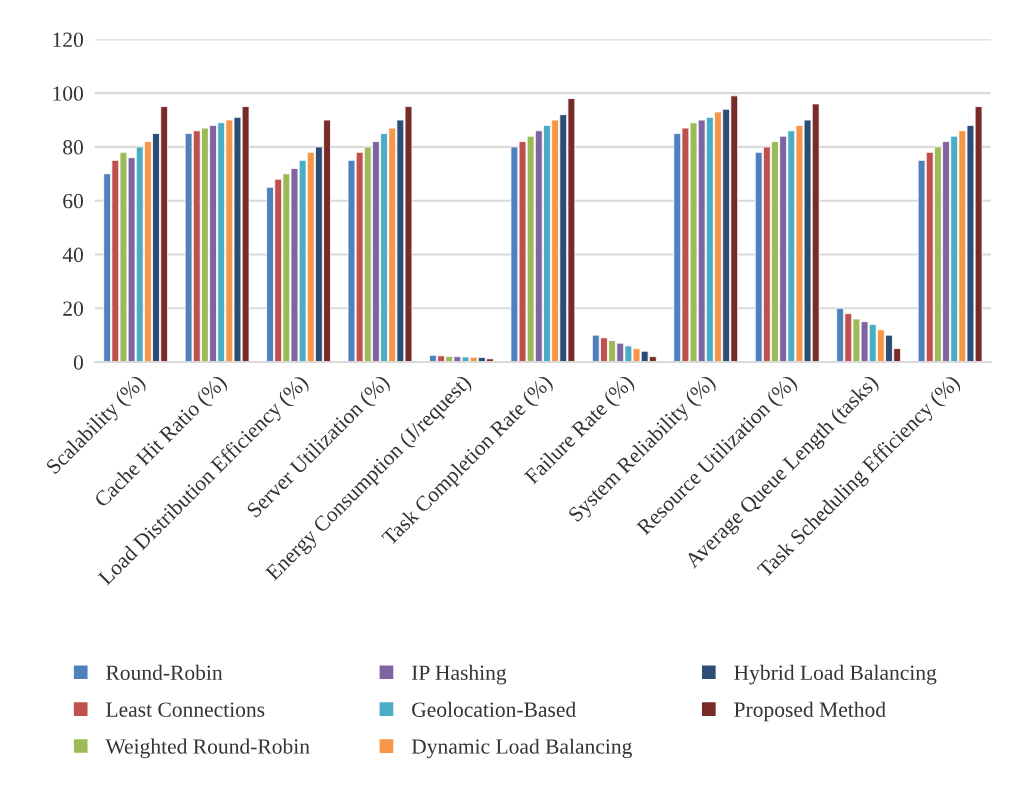 Image resolution: width=1010 pixels, height=787 pixels. I want to click on legend-label: Round-Robin, so click(164, 672).